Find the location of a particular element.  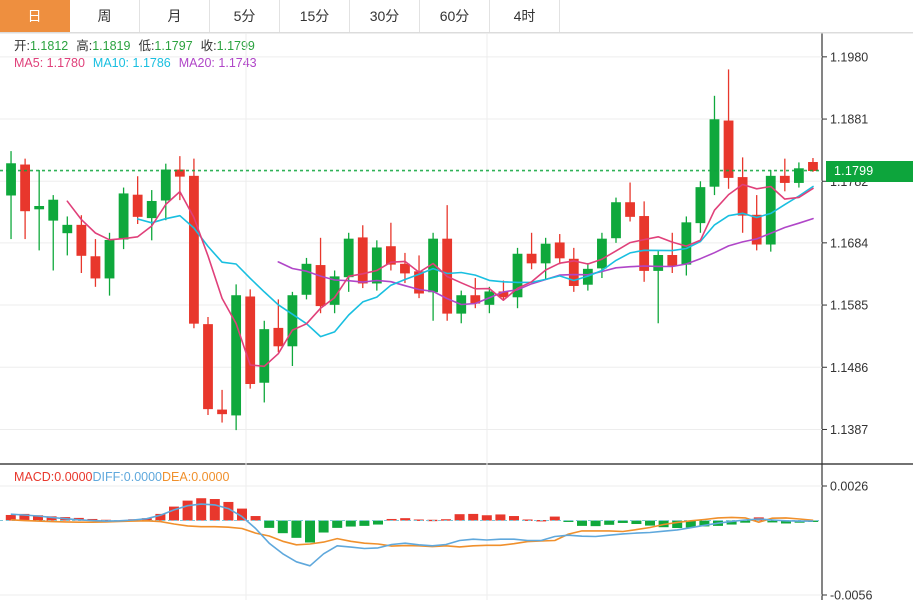

diff-label: DIFF: is located at coordinates (108, 477).